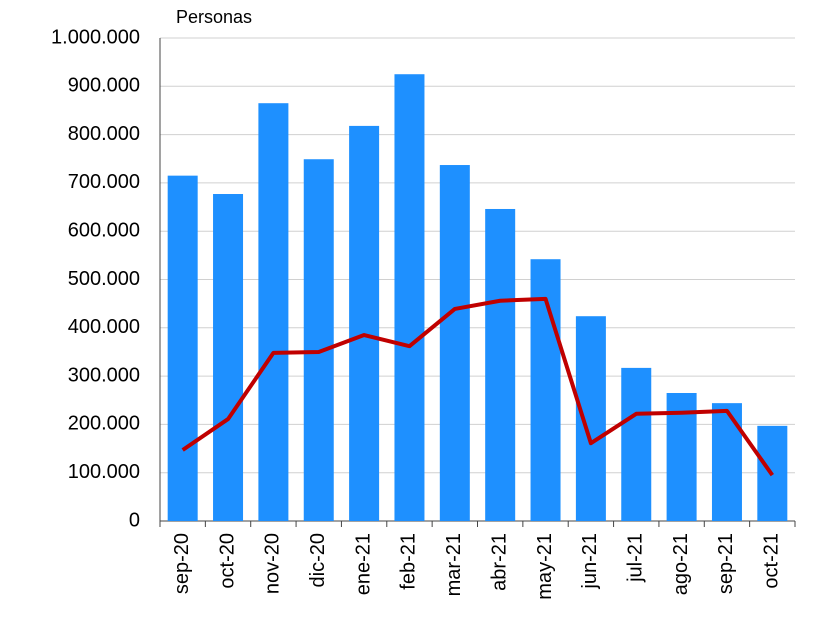 Image resolution: width=821 pixels, height=623 pixels. I want to click on y-tick-label: 800.000, so click(104, 134).